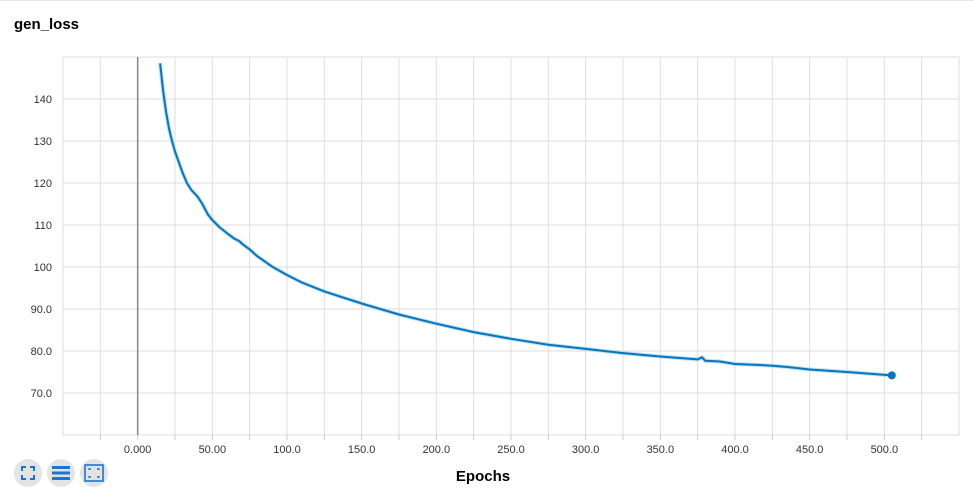  I want to click on fit-domain-button, so click(94, 473).